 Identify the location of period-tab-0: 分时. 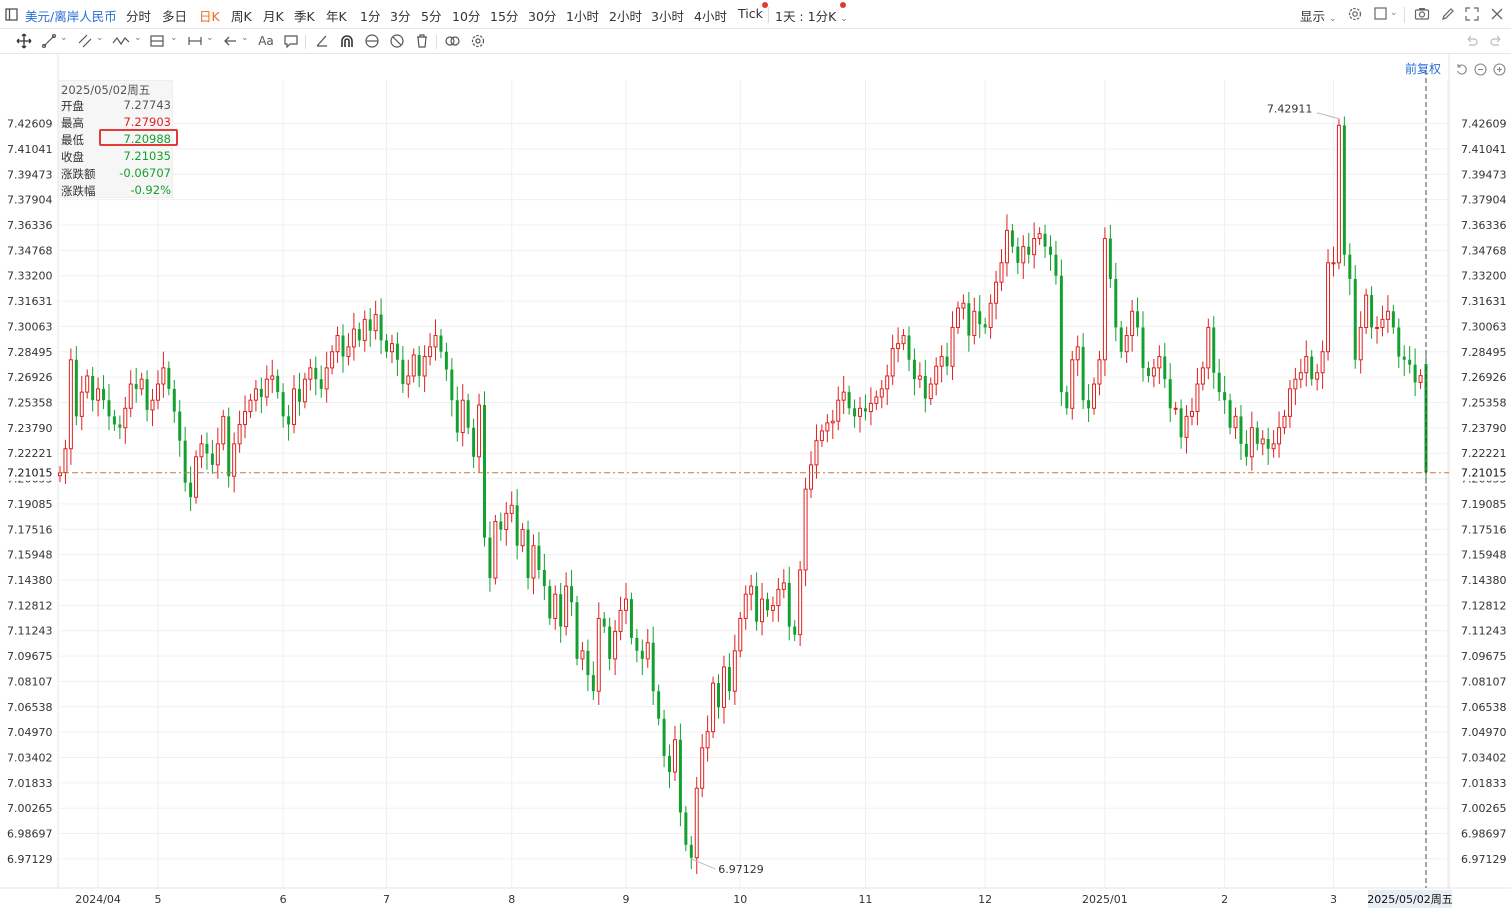
(139, 16).